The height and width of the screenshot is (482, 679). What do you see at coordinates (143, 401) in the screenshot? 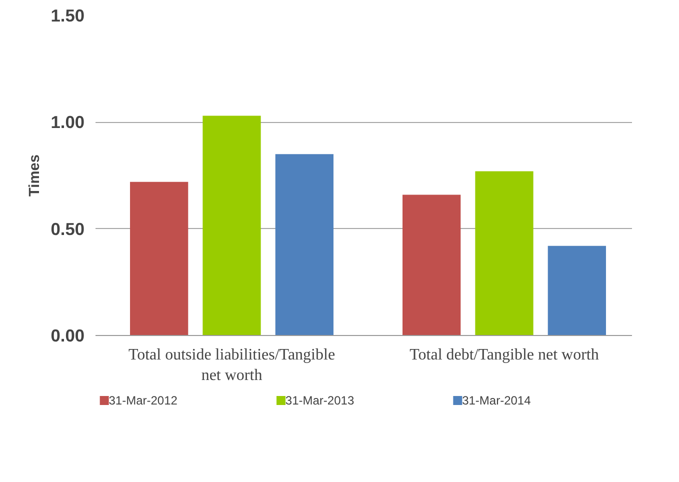
I see `legend-label: 31-Mar-2012` at bounding box center [143, 401].